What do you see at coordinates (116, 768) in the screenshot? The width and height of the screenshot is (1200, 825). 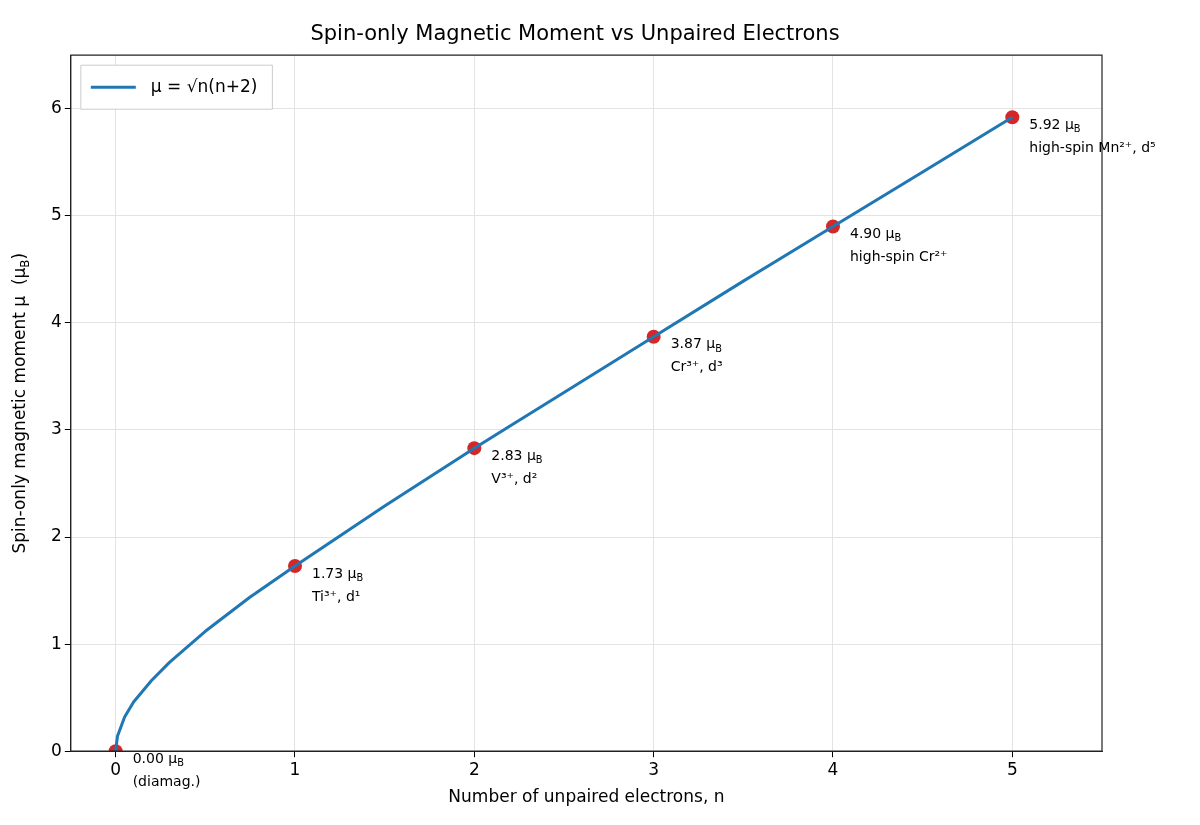 I see `x-tick-label: 0` at bounding box center [116, 768].